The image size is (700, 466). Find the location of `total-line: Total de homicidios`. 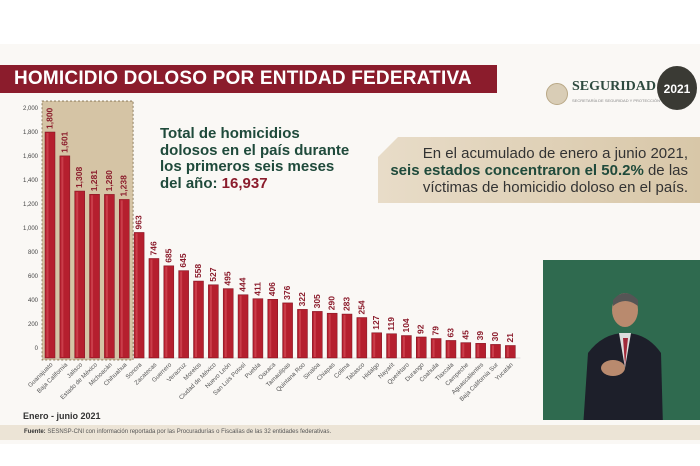

total-line: Total de homicidios is located at coordinates (230, 133).